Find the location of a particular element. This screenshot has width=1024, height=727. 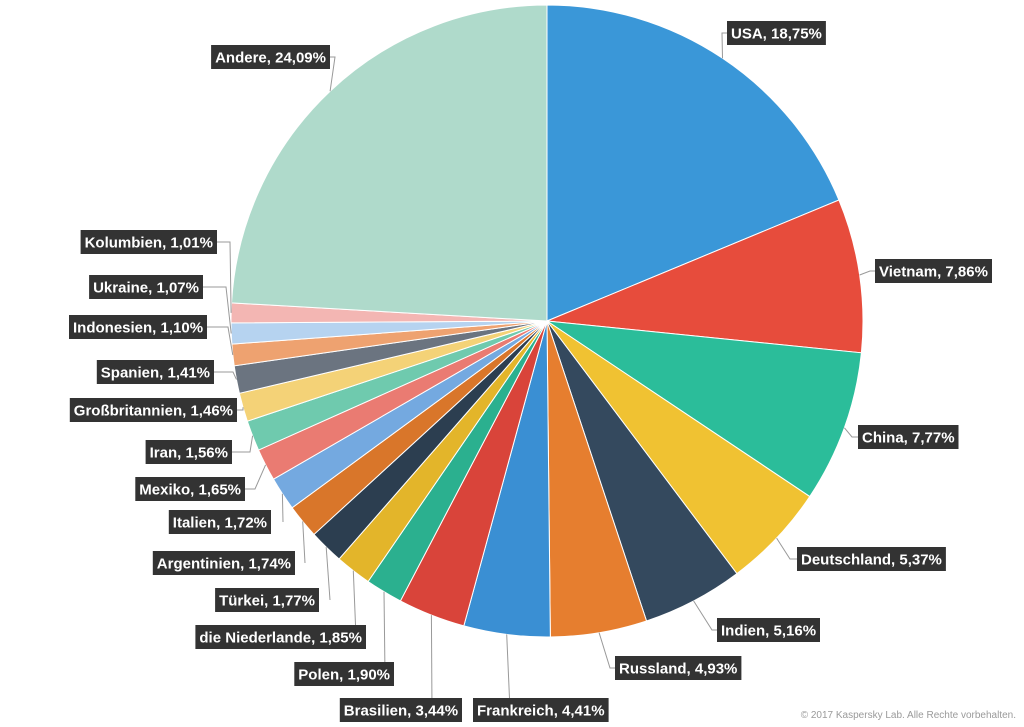

slice-label-text: Indonesien, 1,10% is located at coordinates (138, 328).